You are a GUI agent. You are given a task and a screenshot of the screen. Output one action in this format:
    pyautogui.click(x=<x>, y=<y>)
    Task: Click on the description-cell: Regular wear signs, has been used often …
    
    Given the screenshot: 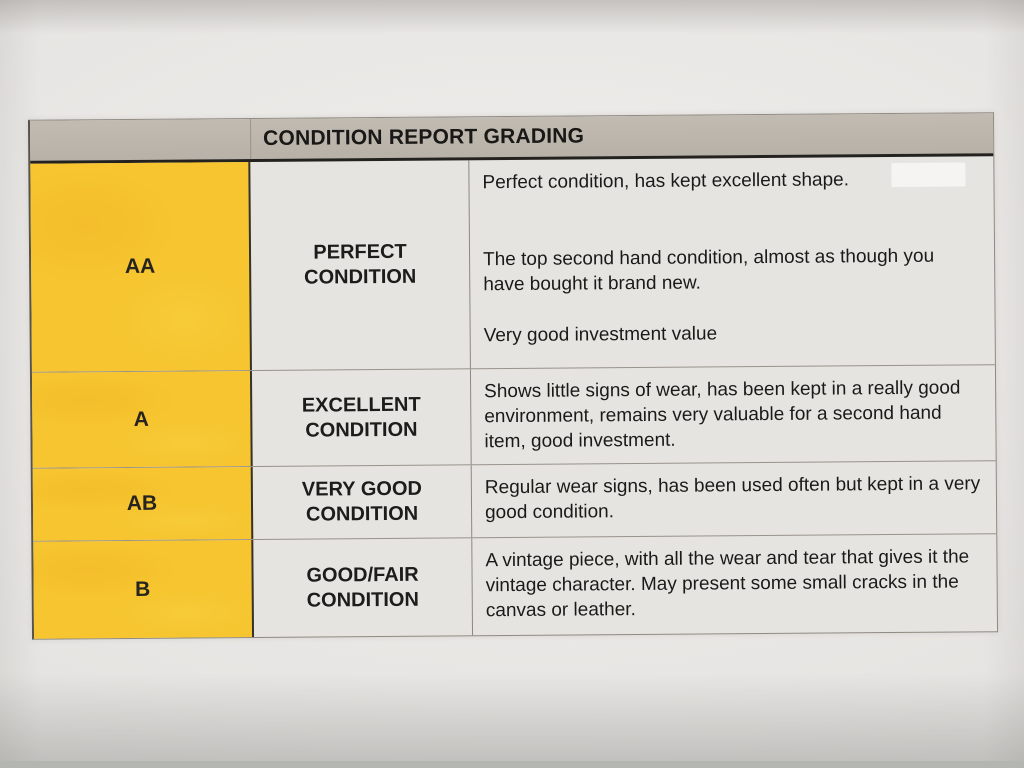 What is the action you would take?
    pyautogui.click(x=734, y=499)
    